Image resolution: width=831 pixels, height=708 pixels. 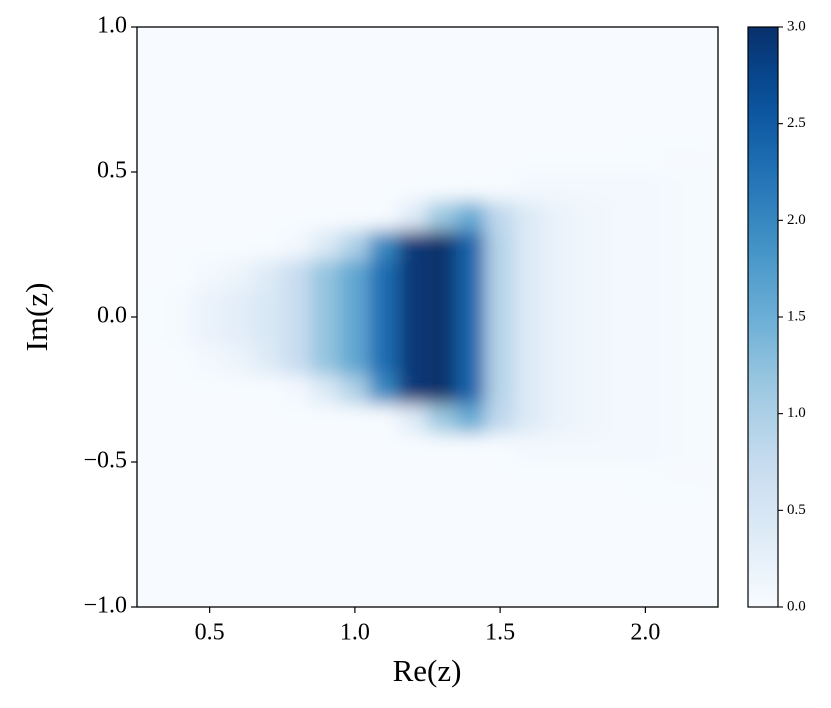 I want to click on y-tick-label: −1.0, so click(x=105, y=606).